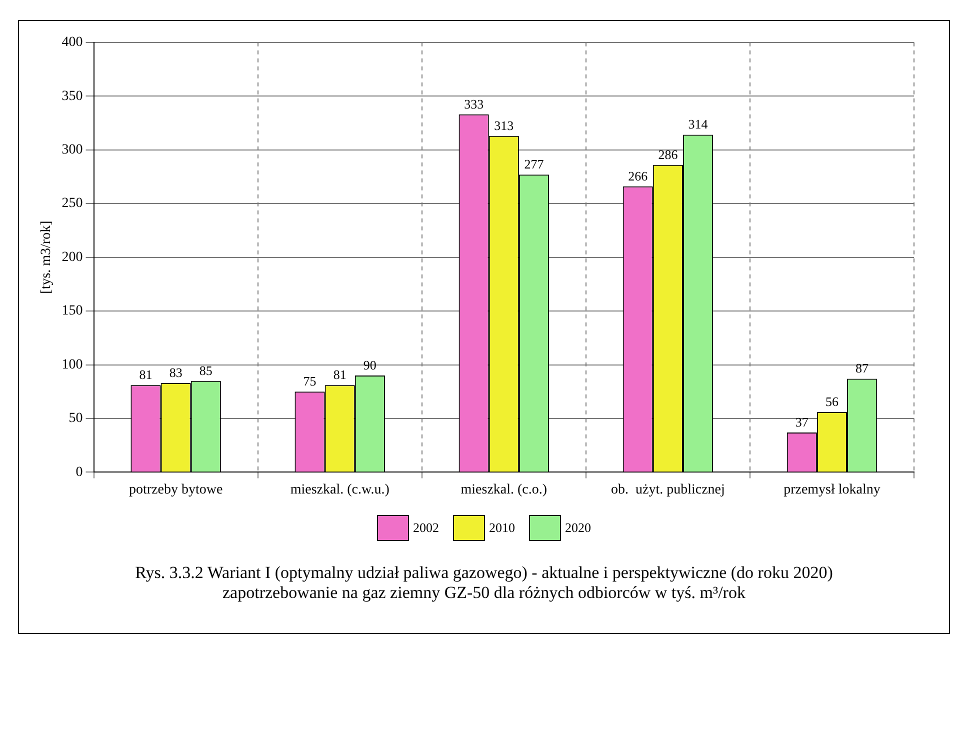 Image resolution: width=969 pixels, height=731 pixels. Describe the element at coordinates (578, 528) in the screenshot. I see `legend-label: 2020` at that location.